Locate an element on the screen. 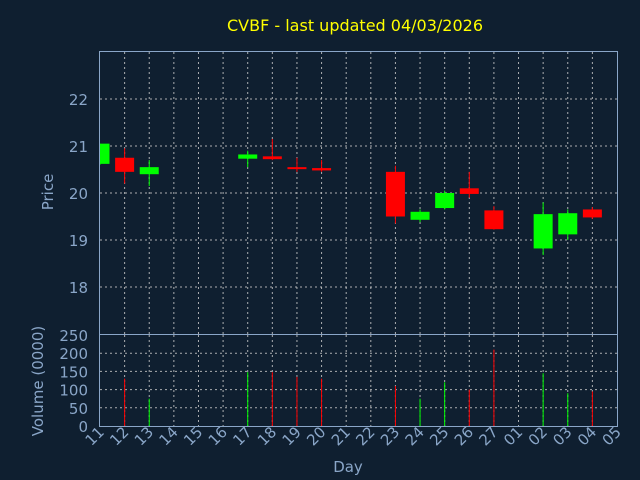  x-tick-label: 17 is located at coordinates (242, 436).